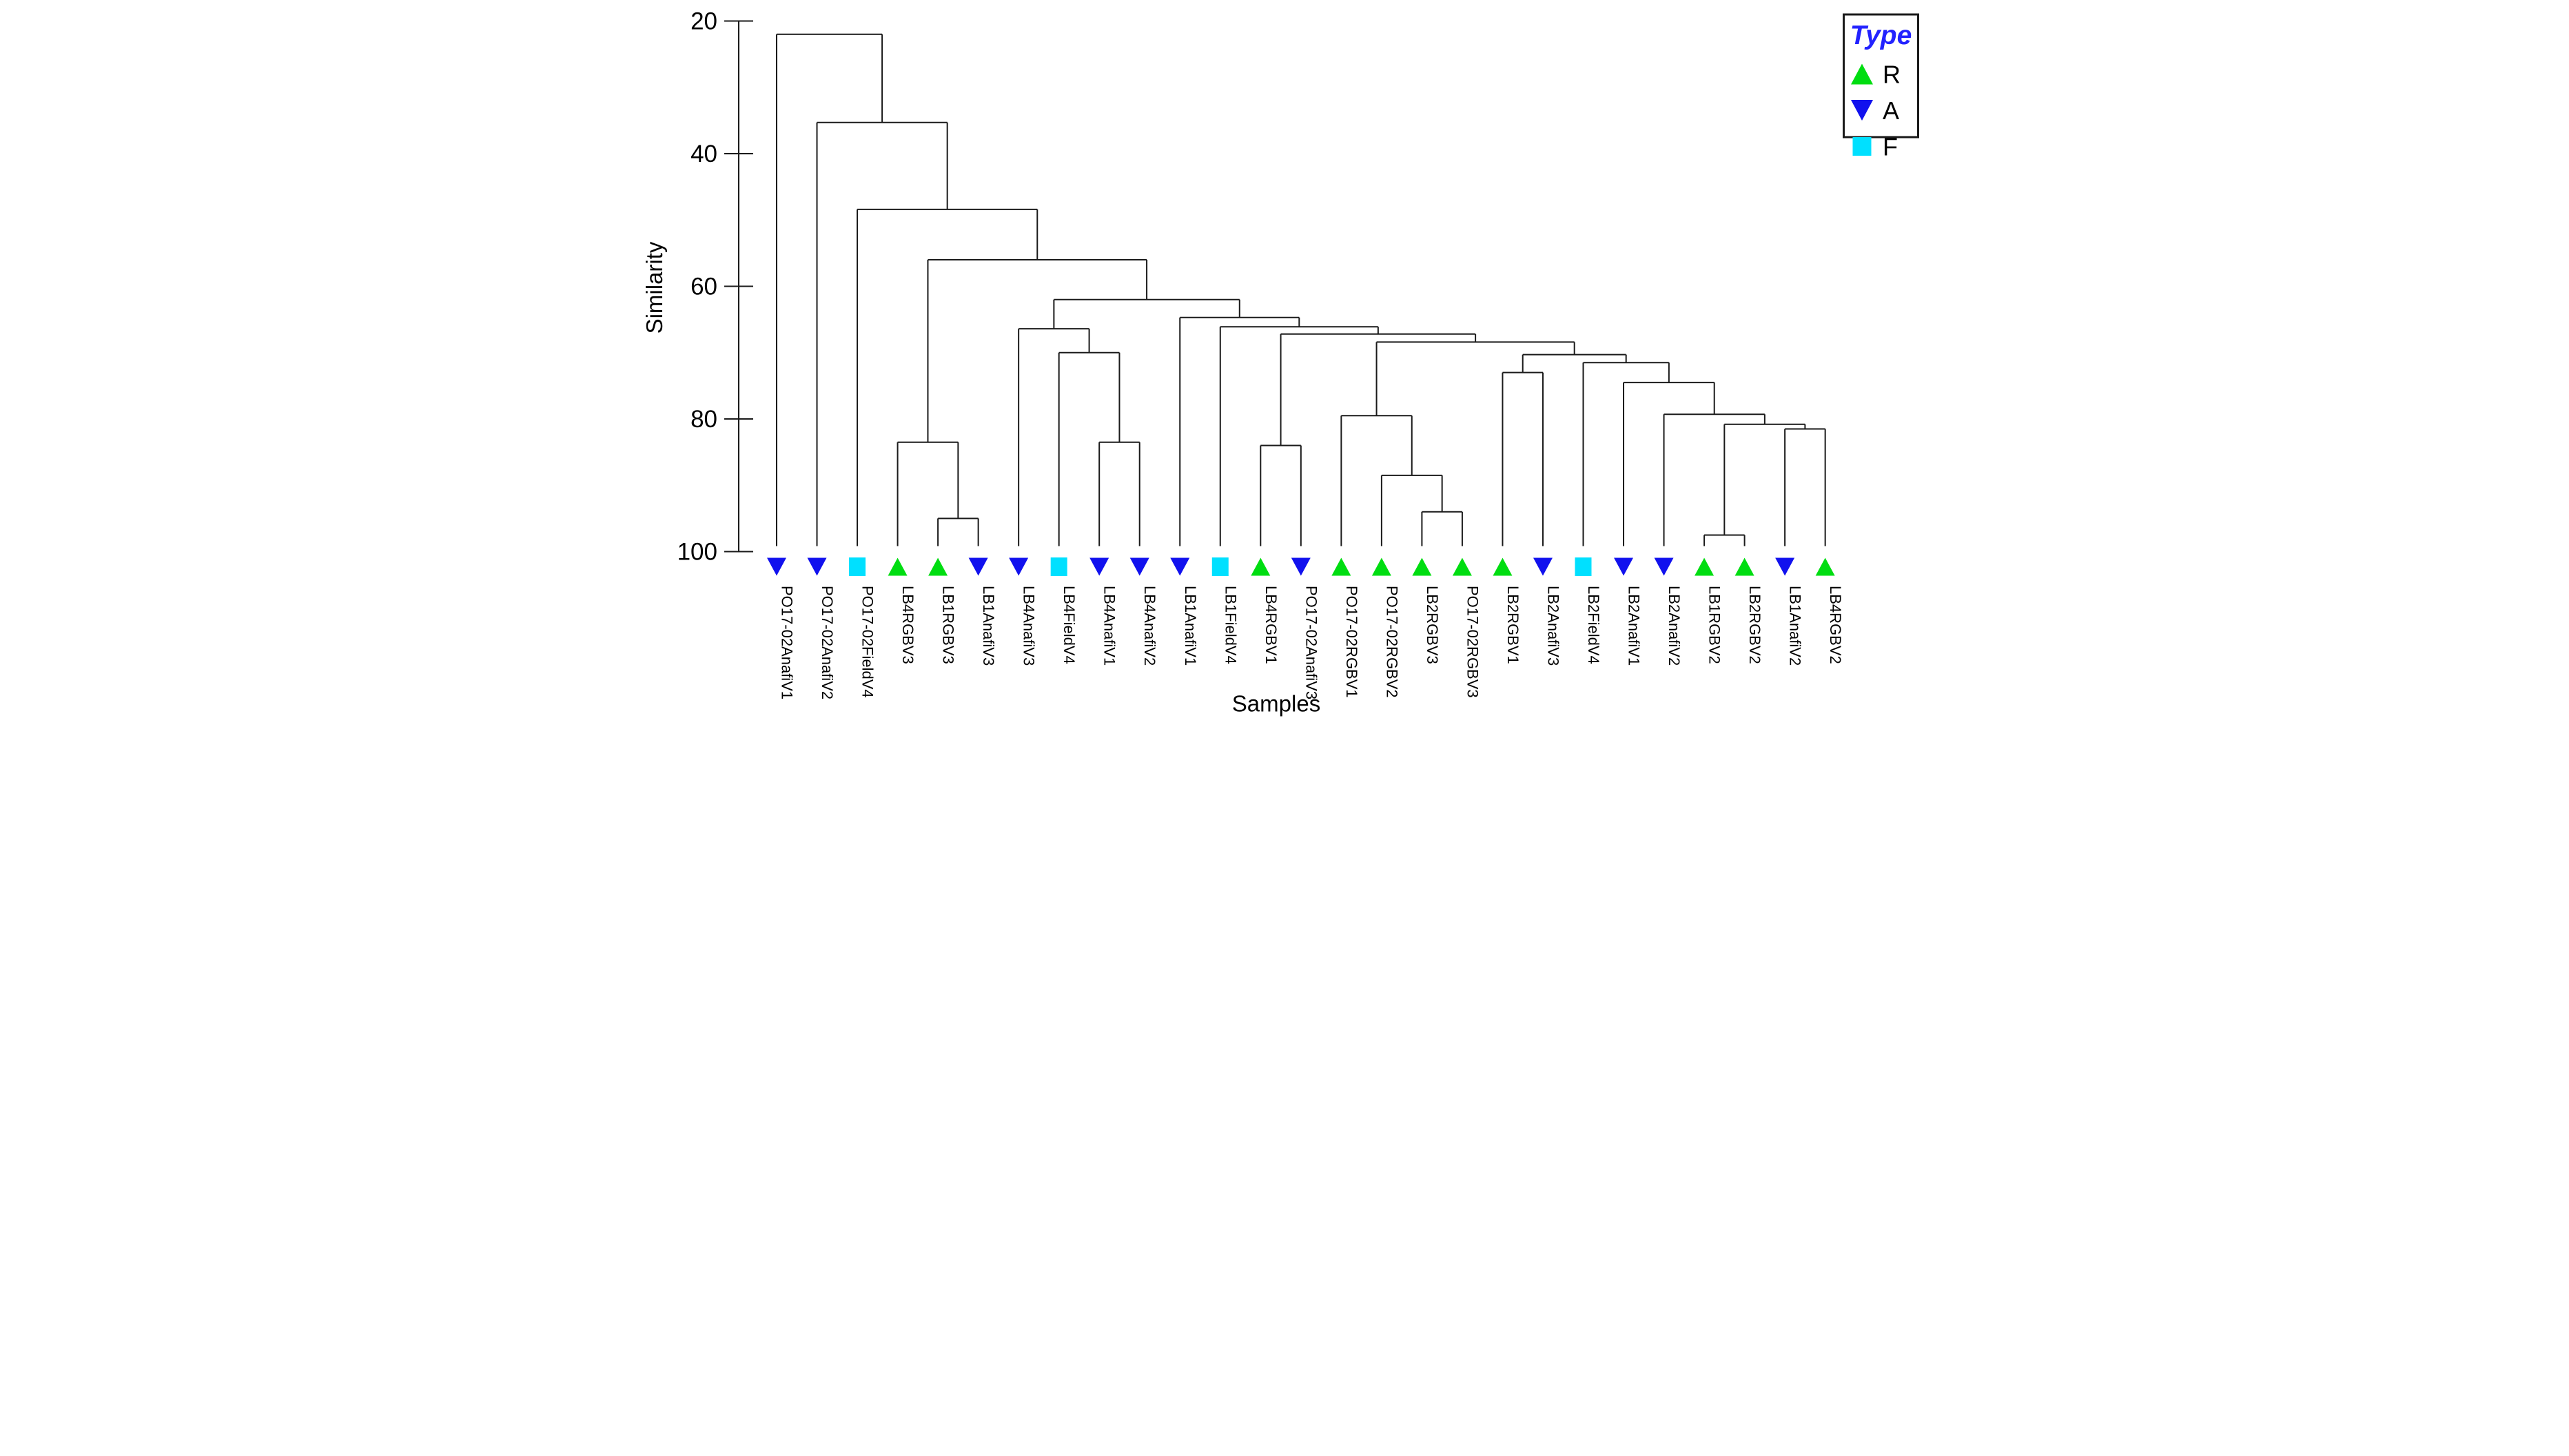 This screenshot has width=2569, height=1456. I want to click on leaf-label: LB4RGBV1, so click(1271, 625).